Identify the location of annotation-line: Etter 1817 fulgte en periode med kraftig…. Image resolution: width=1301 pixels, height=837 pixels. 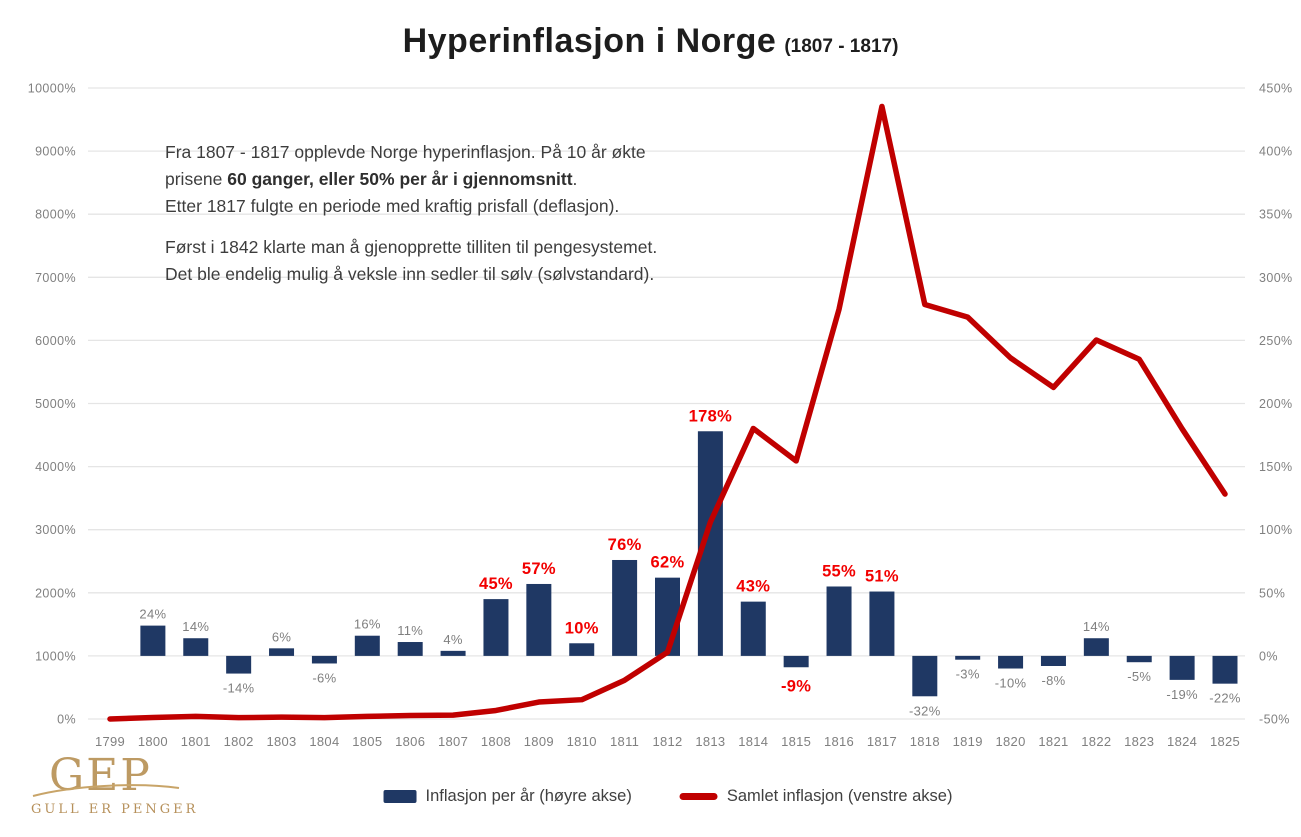
(392, 206).